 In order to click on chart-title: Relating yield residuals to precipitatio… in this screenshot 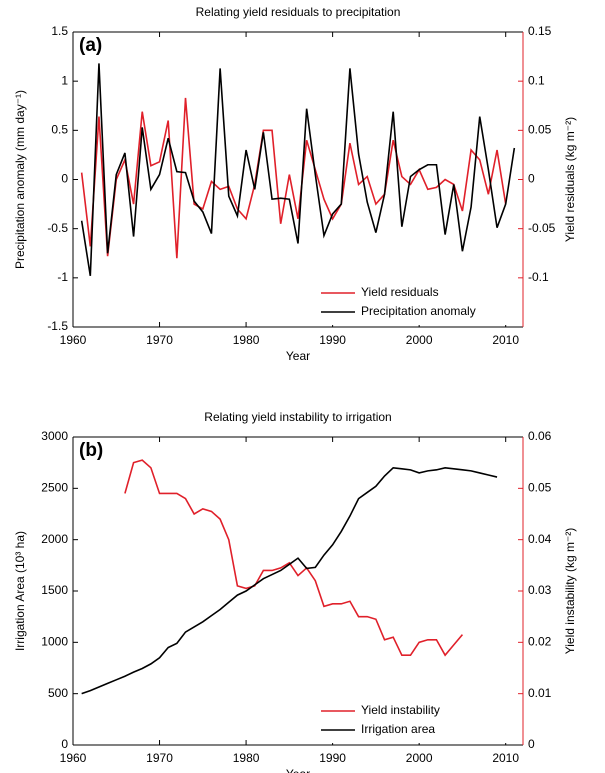, I will do `click(298, 12)`.